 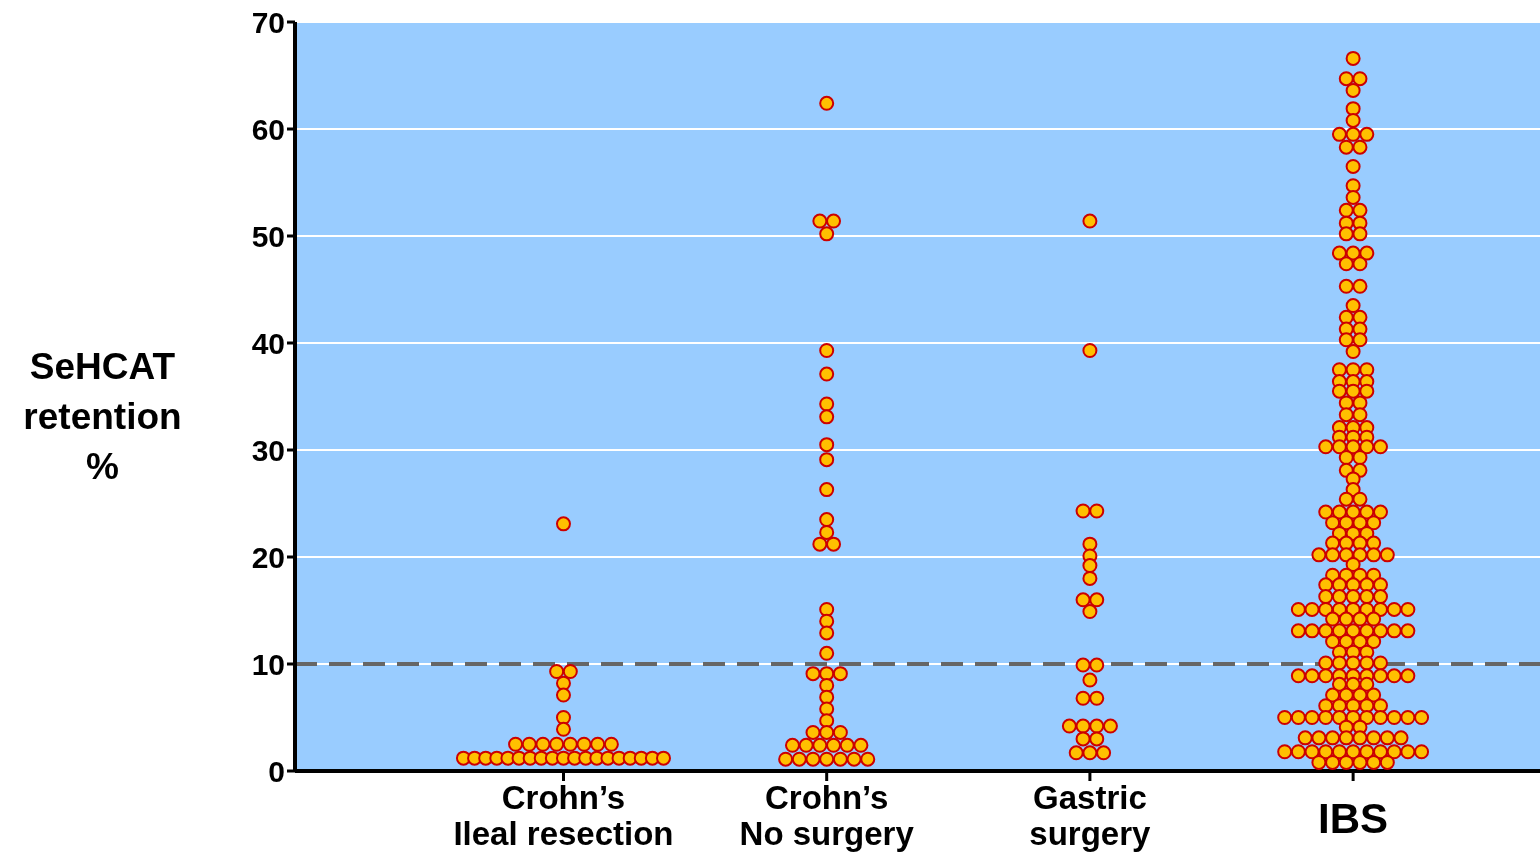 I want to click on y-tick-label: 70, so click(x=268, y=22).